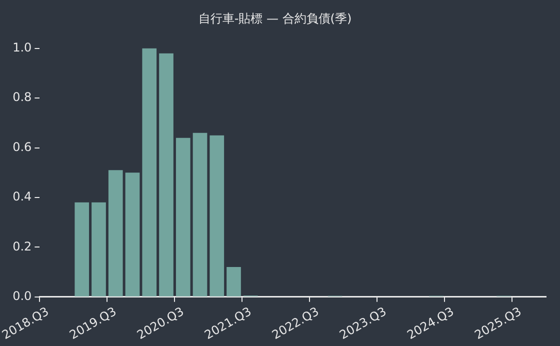 The height and width of the screenshot is (346, 560). I want to click on y-tick-label: 0.6, so click(22, 147).